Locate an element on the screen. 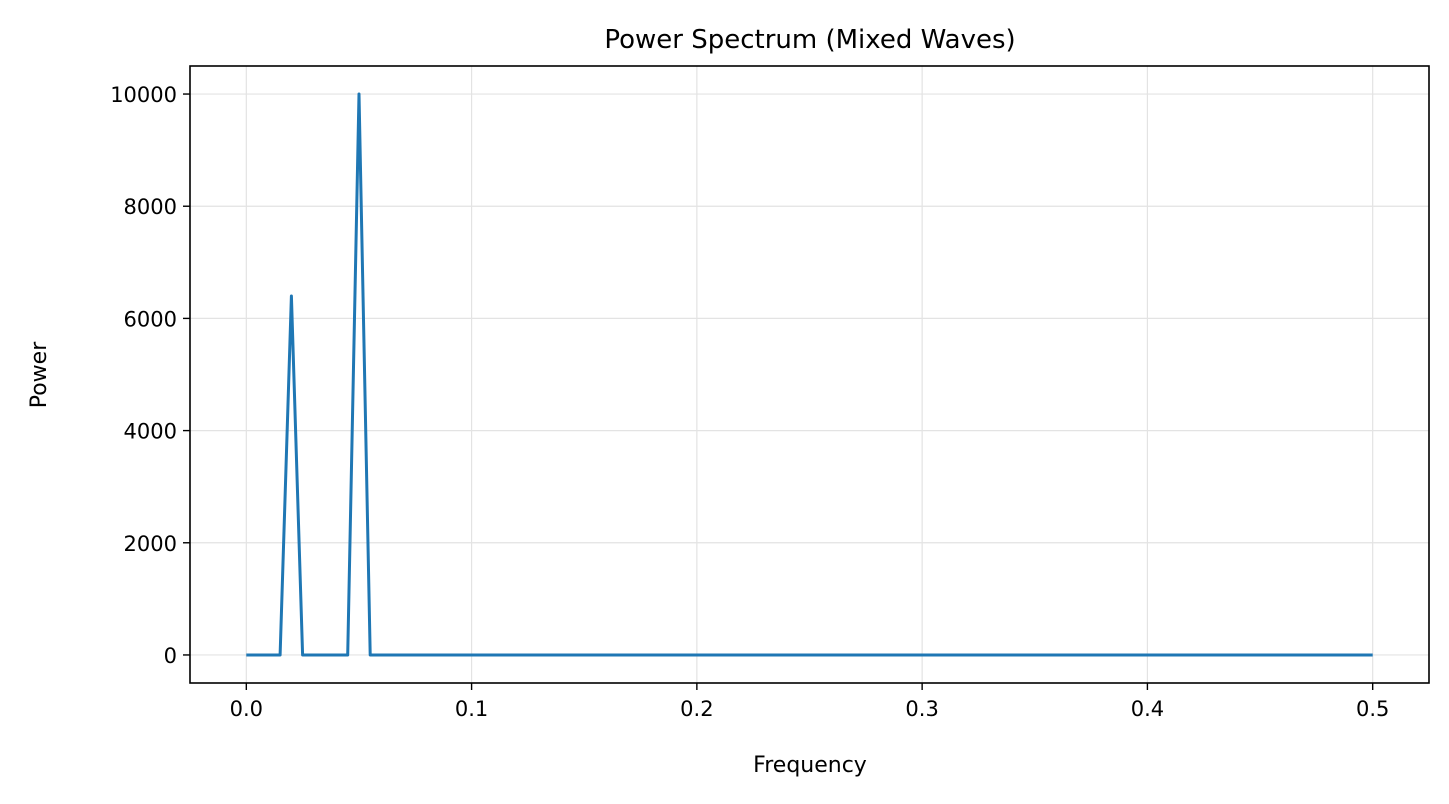  y-tick-label: 2000 is located at coordinates (150, 544).